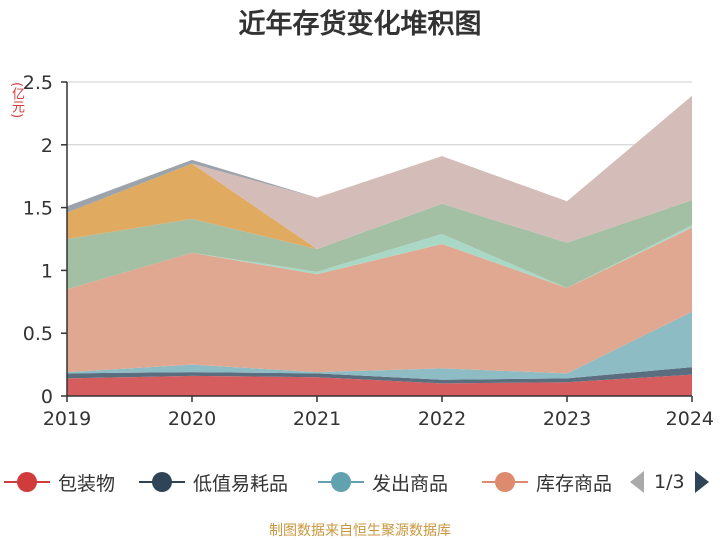  Describe the element at coordinates (47, 397) in the screenshot. I see `y-tick-label: 0` at that location.